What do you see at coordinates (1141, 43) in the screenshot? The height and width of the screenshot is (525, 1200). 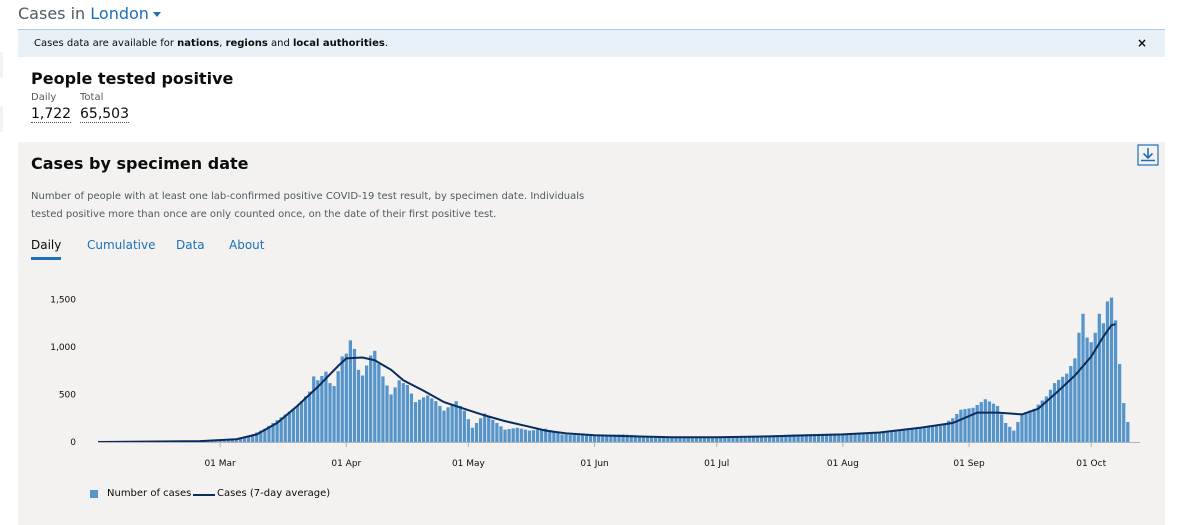 I see `close-icon: ×` at bounding box center [1141, 43].